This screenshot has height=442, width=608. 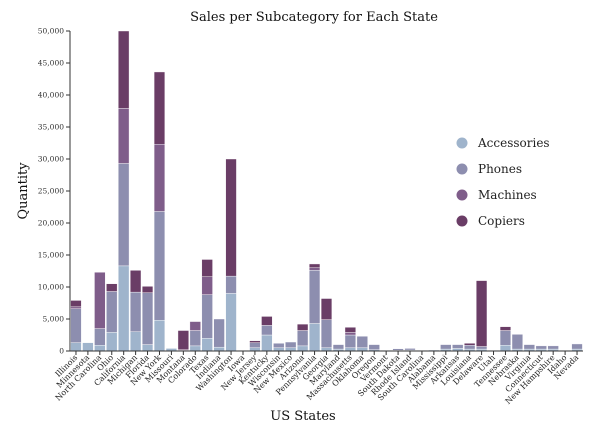 I want to click on y-tick-label: 35,000, so click(x=51, y=127).